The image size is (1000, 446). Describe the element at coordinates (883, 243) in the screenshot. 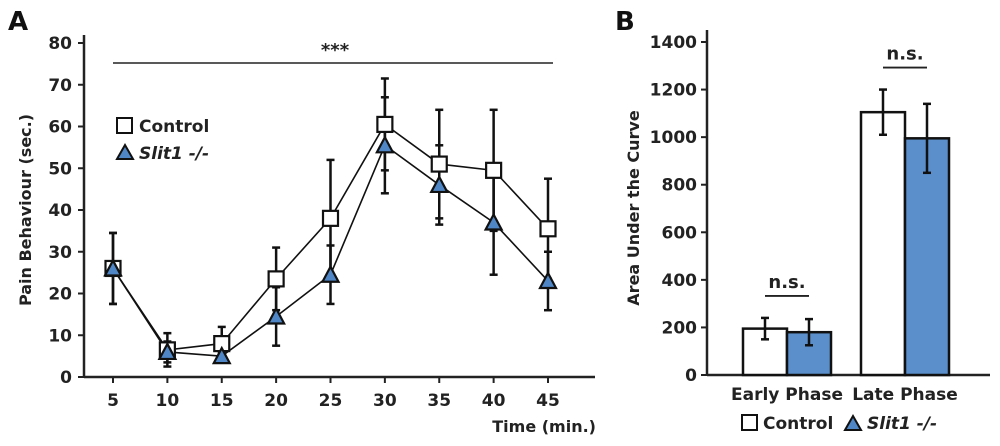

I see `bar-control` at that location.